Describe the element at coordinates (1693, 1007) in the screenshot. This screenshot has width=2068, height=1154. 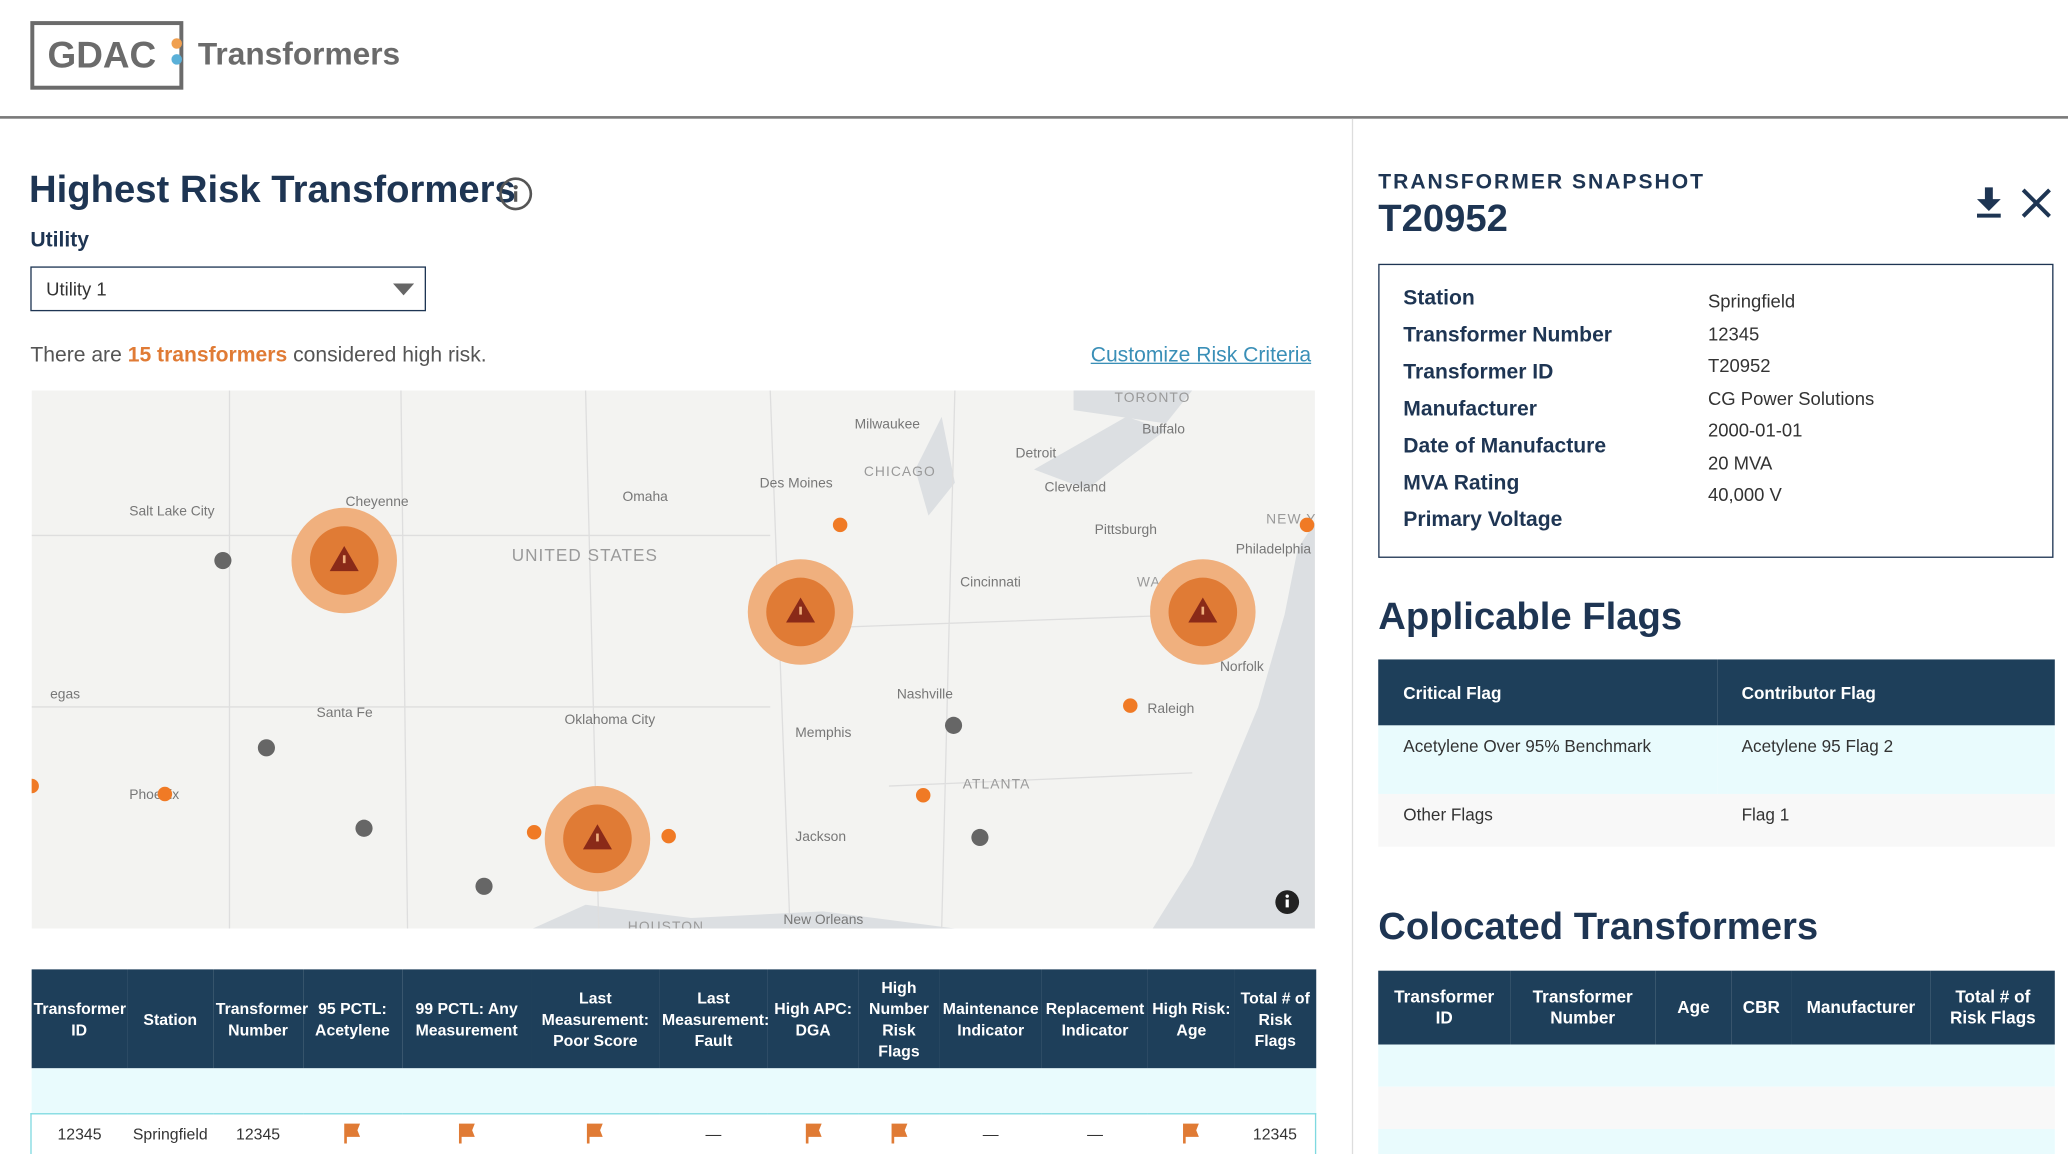
I see `column-header: Age` at that location.